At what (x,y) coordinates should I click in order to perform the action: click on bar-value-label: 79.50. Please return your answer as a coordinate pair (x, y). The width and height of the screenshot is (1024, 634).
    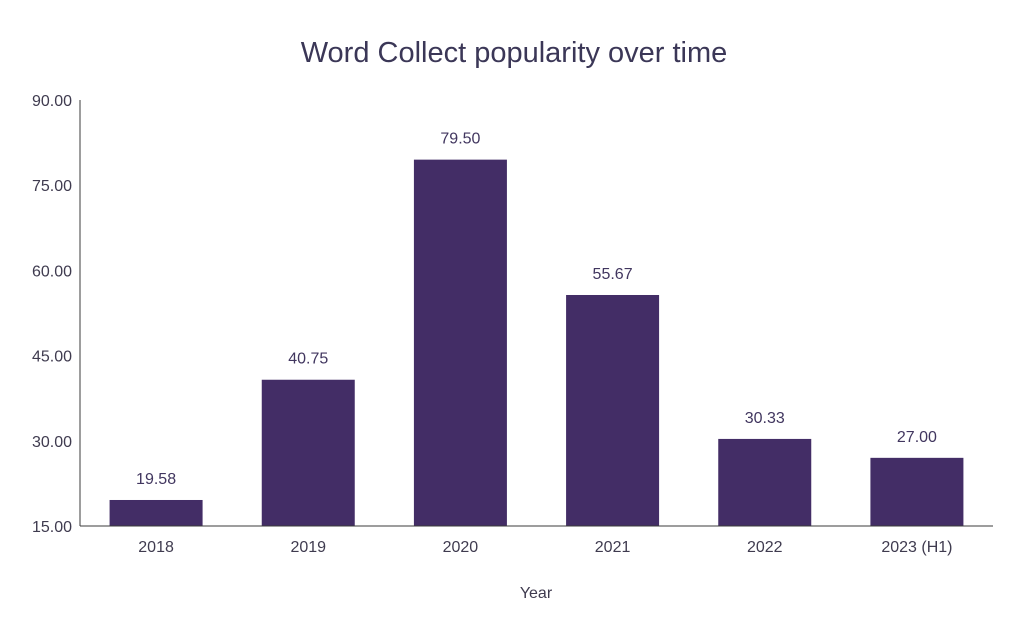
    Looking at the image, I should click on (460, 139).